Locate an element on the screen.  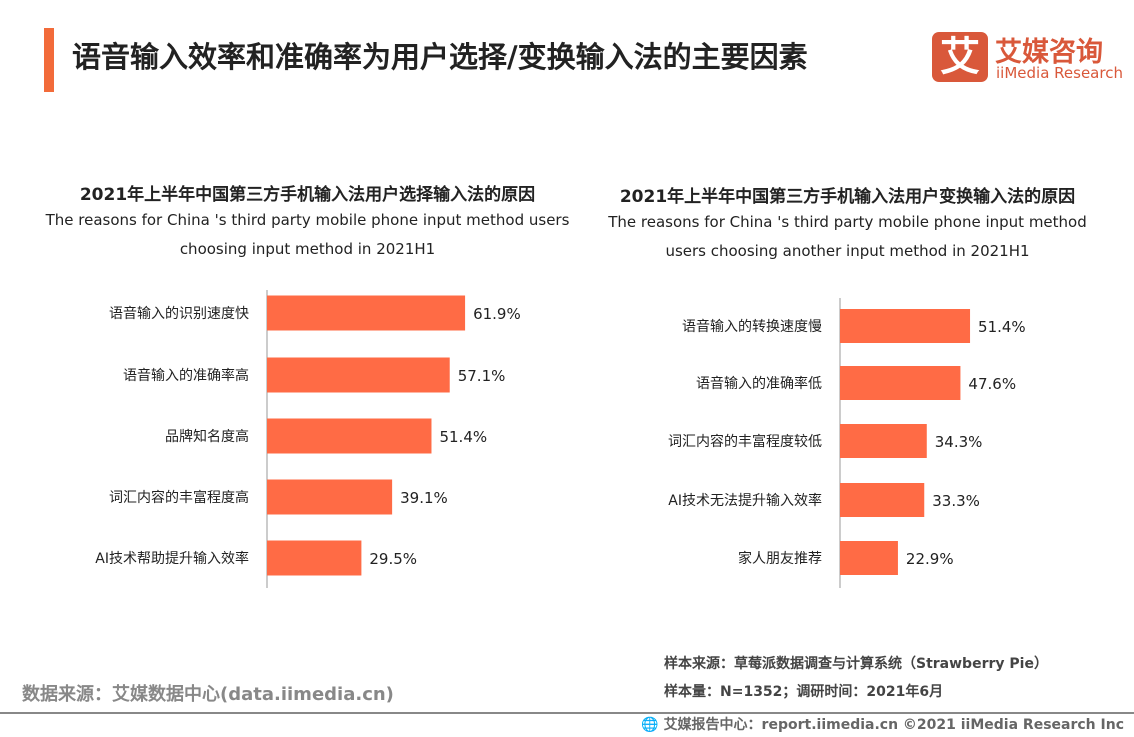
data-label: 47.6% is located at coordinates (992, 384).